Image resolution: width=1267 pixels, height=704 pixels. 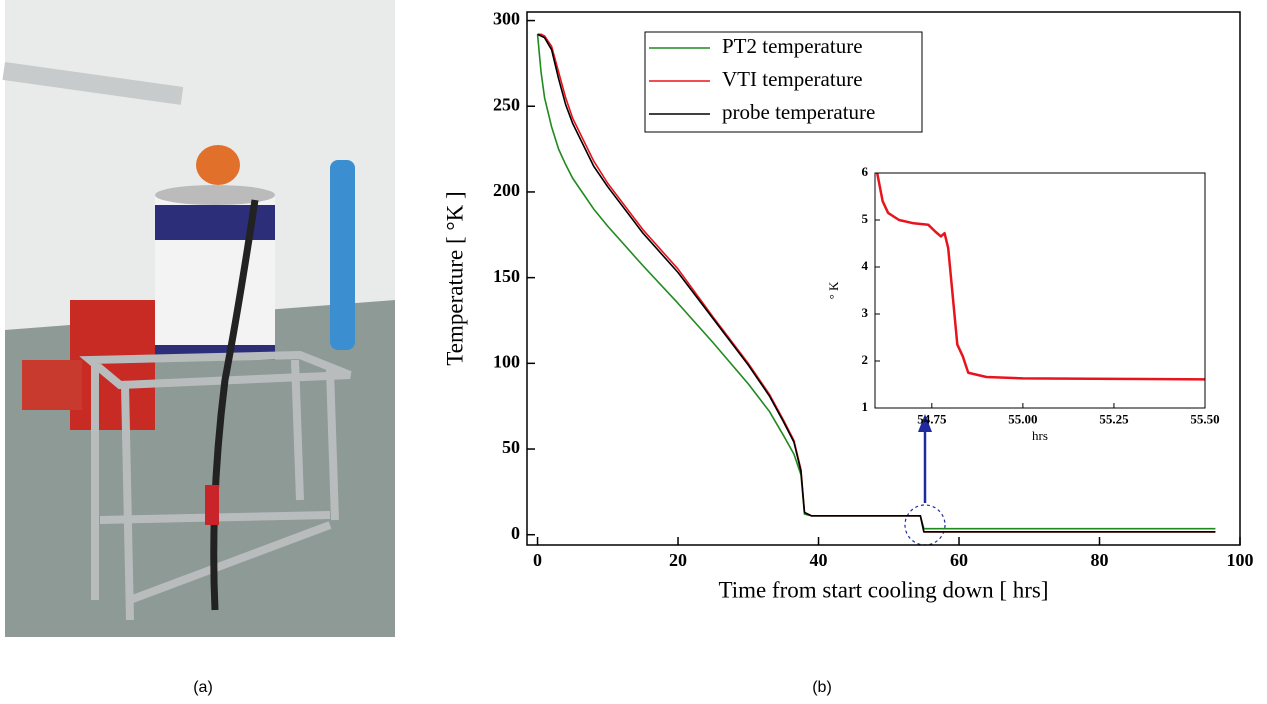 I want to click on y-tick-label: 3, so click(x=865, y=312).